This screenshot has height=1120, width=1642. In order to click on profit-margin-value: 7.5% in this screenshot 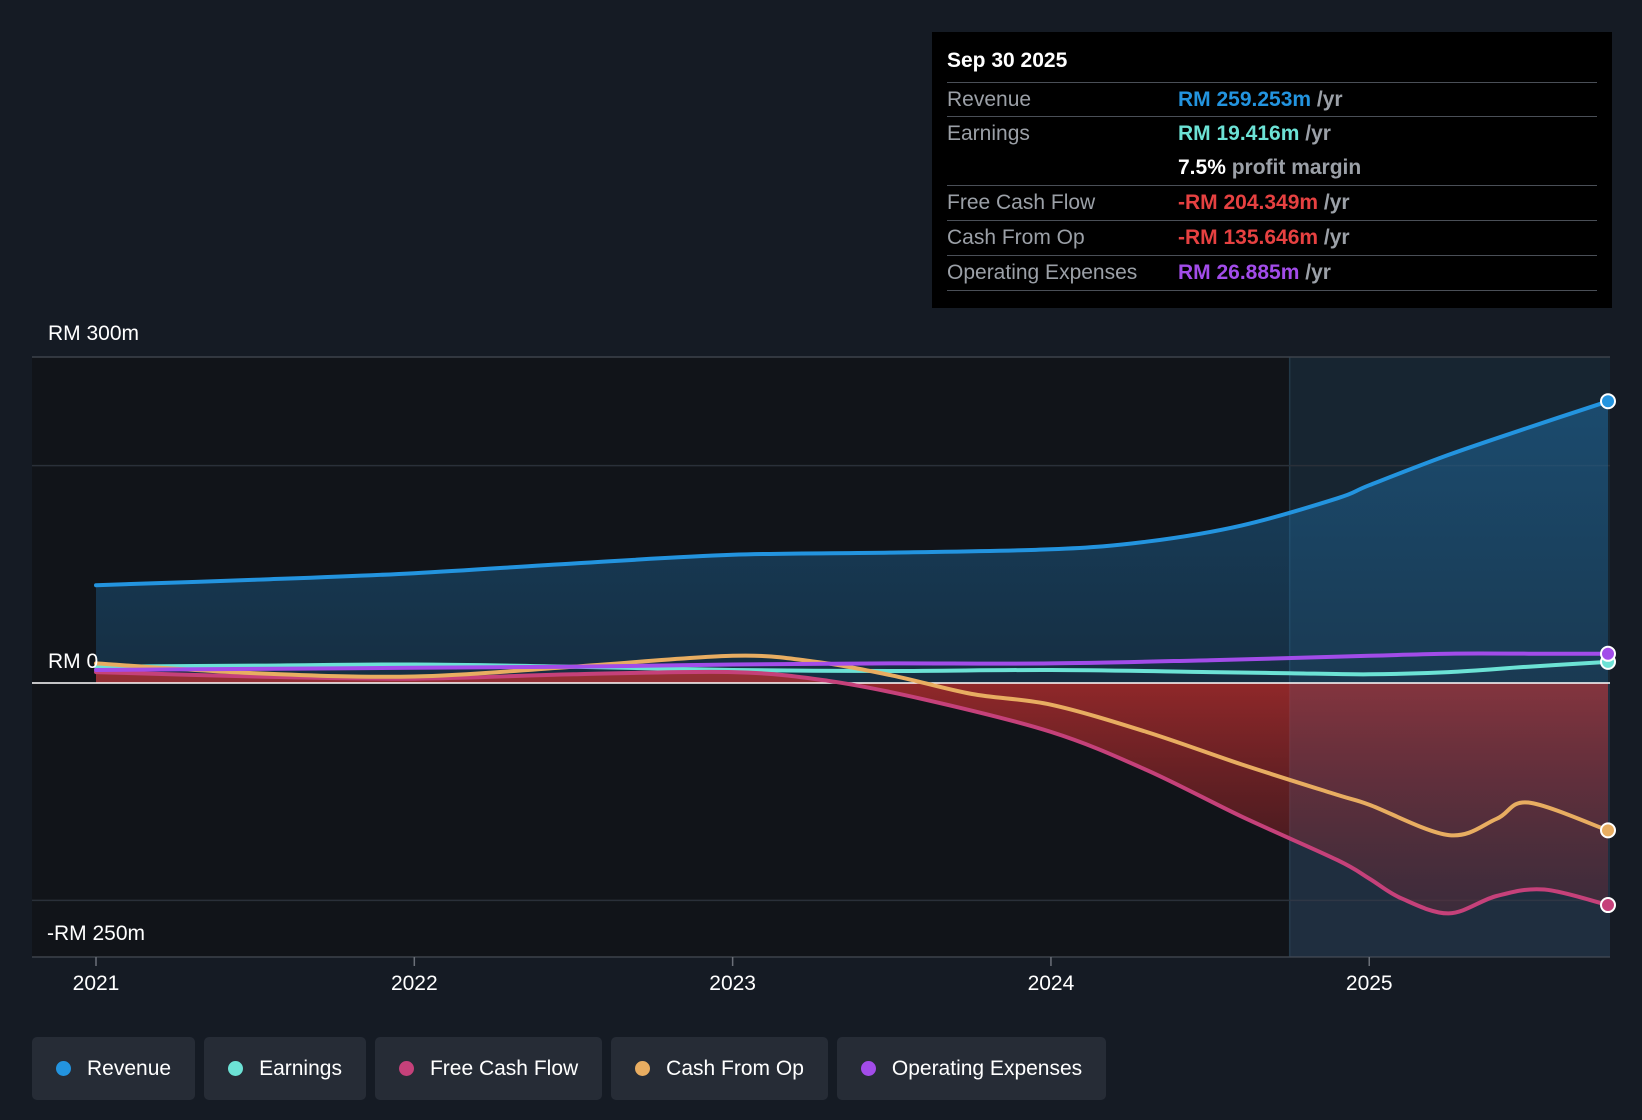, I will do `click(1202, 167)`.